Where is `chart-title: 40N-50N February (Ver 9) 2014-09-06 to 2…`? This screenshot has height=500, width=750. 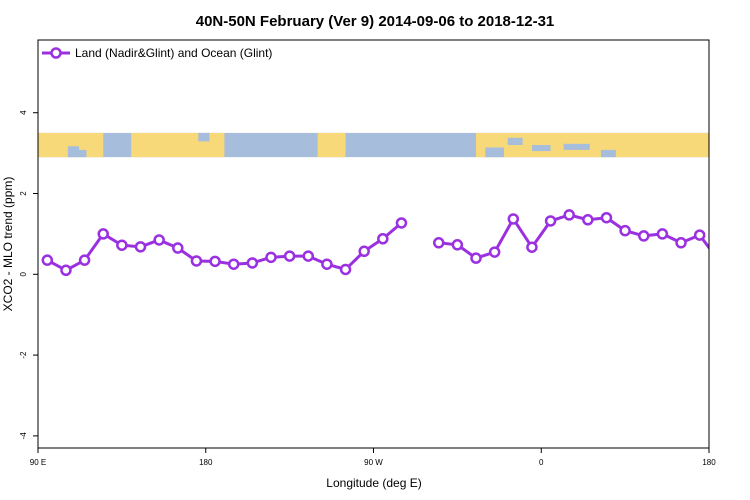 chart-title: 40N-50N February (Ver 9) 2014-09-06 to 2… is located at coordinates (375, 21).